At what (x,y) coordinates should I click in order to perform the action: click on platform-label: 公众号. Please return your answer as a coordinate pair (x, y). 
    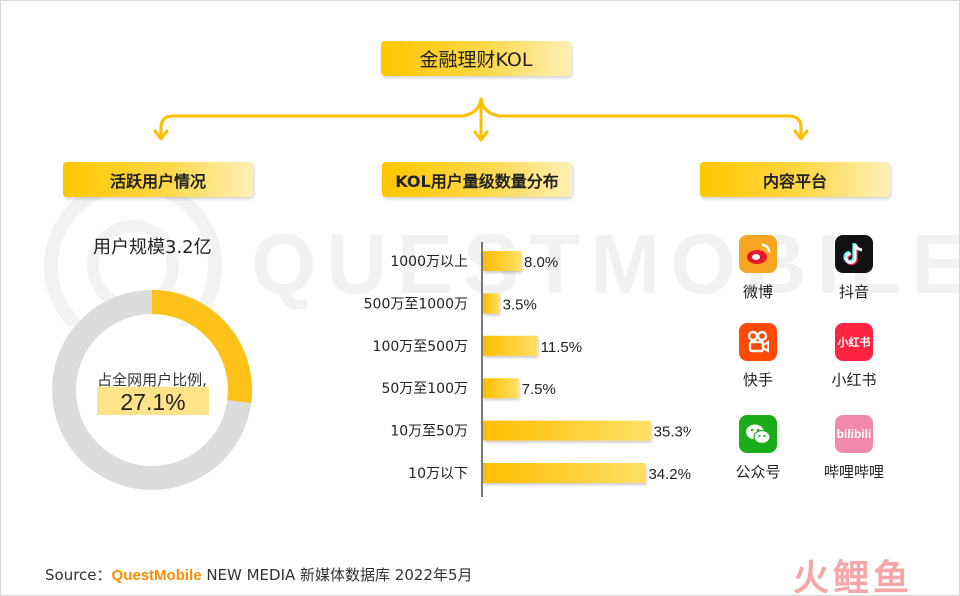
    Looking at the image, I should click on (758, 472).